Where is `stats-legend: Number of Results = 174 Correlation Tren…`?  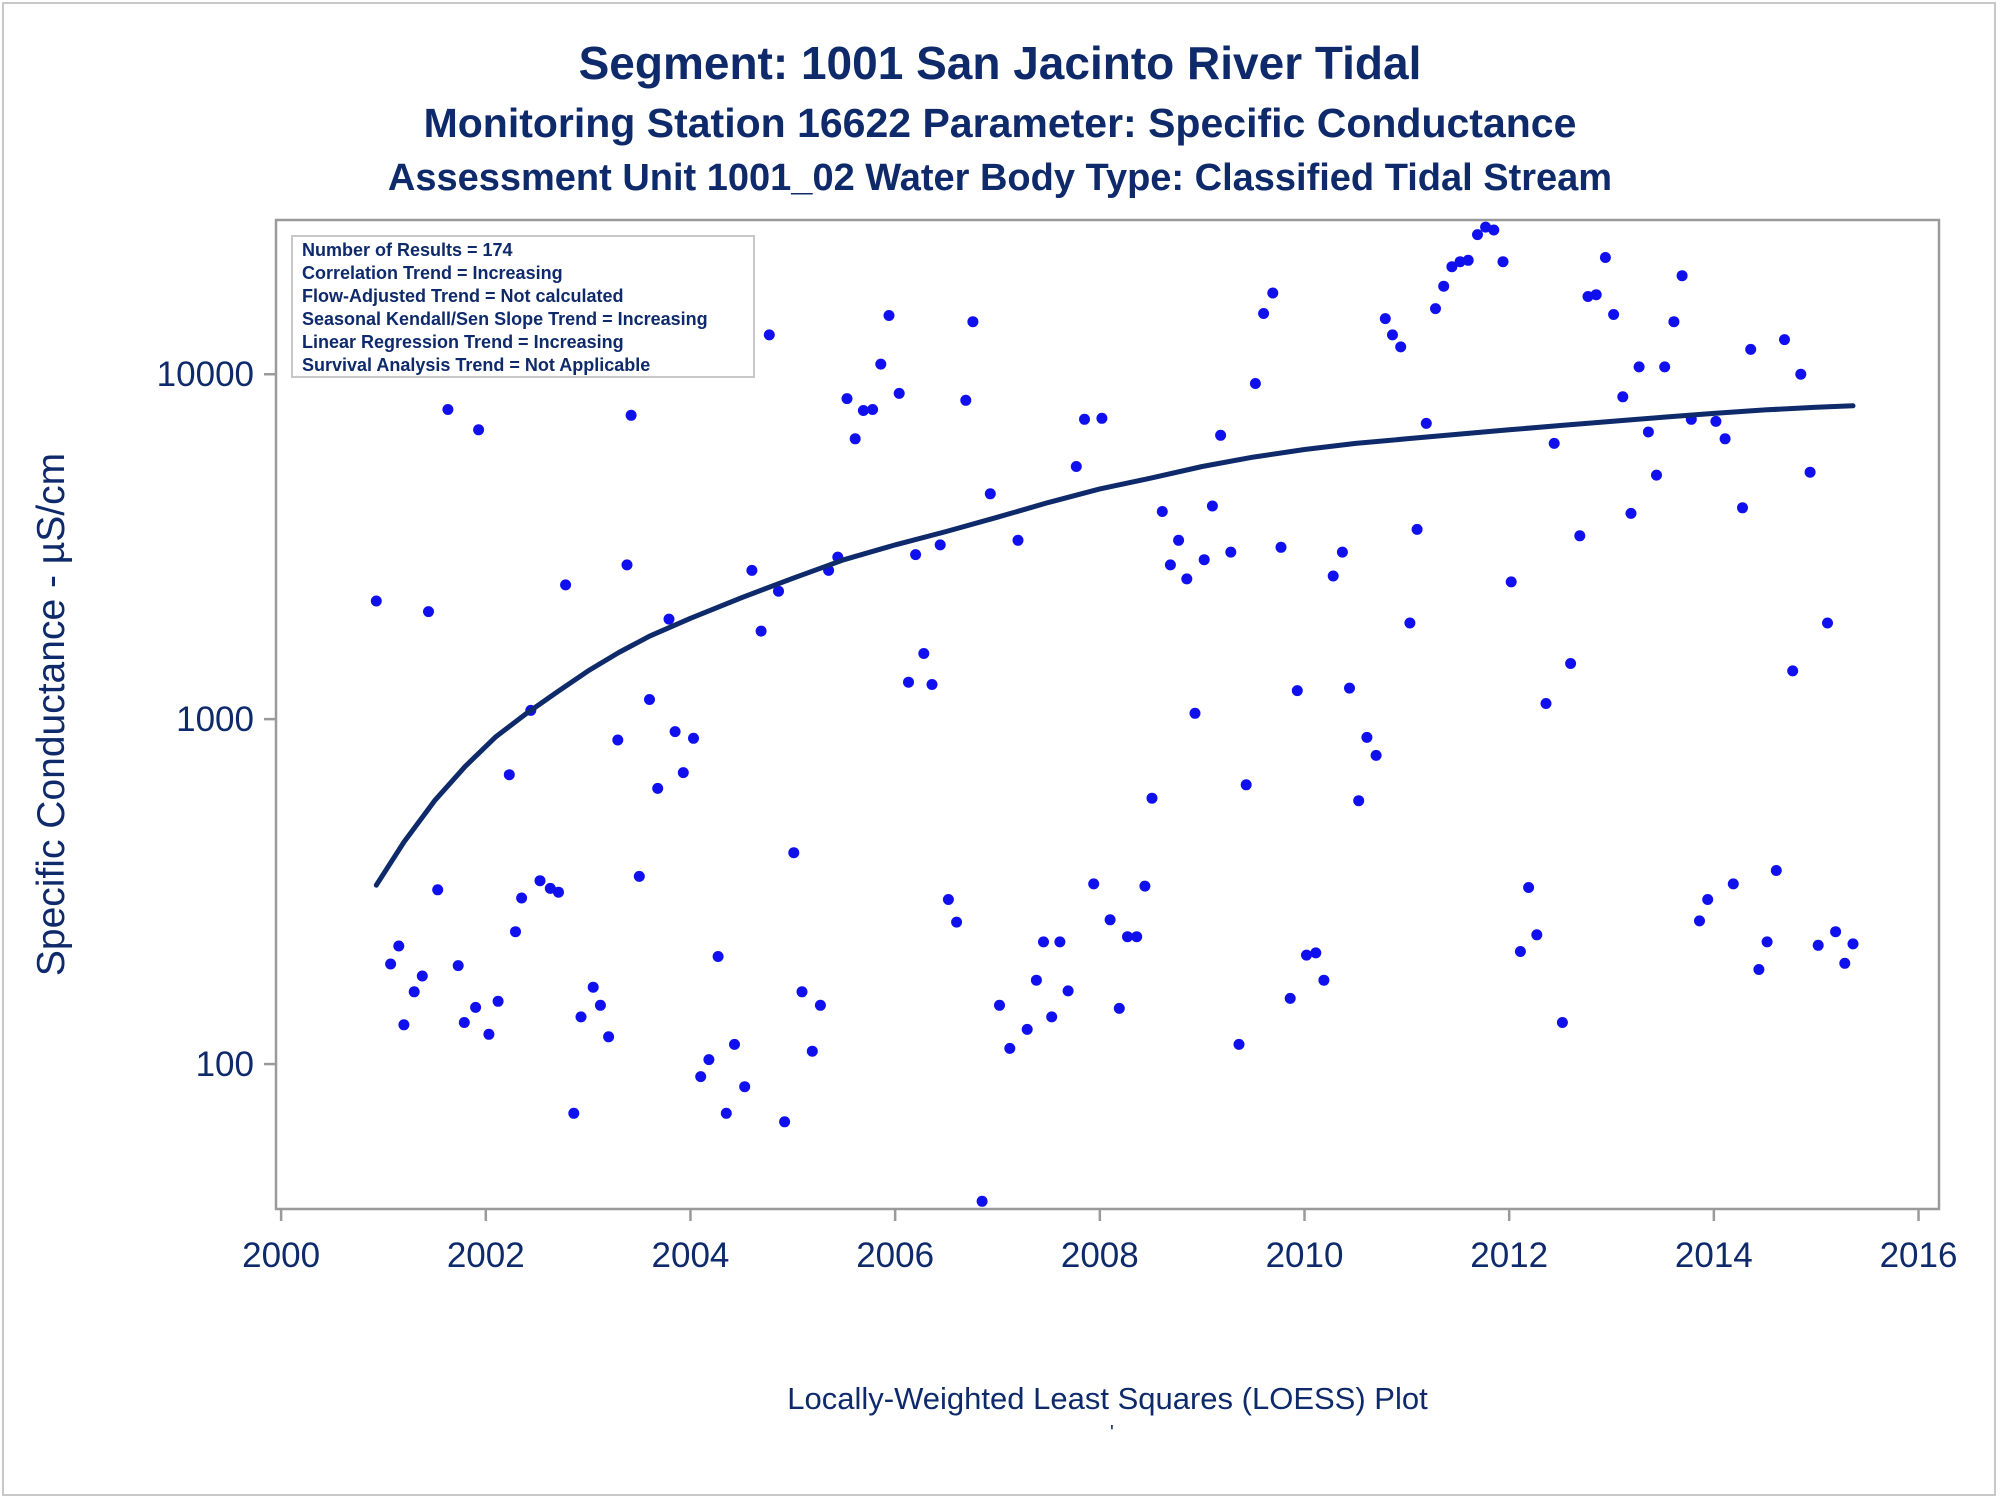
stats-legend: Number of Results = 174 Correlation Tren… is located at coordinates (523, 306).